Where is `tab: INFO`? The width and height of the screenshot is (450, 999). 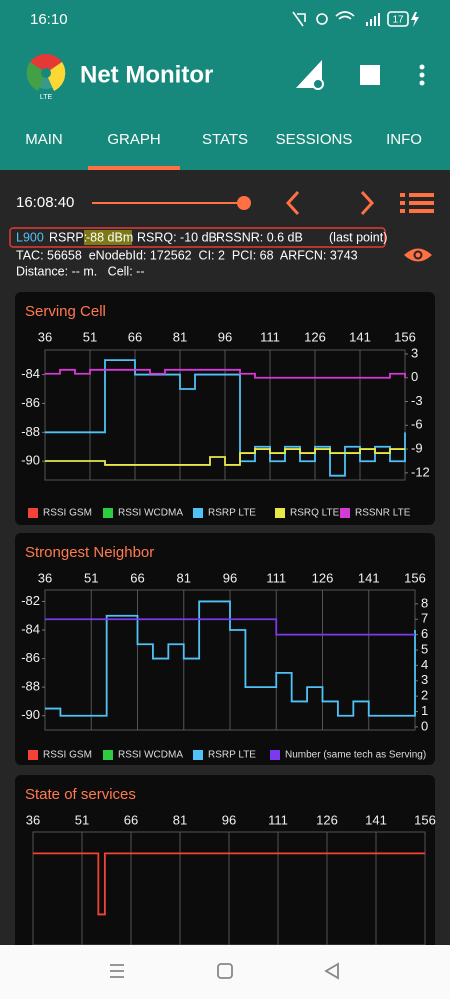 tab: INFO is located at coordinates (404, 139).